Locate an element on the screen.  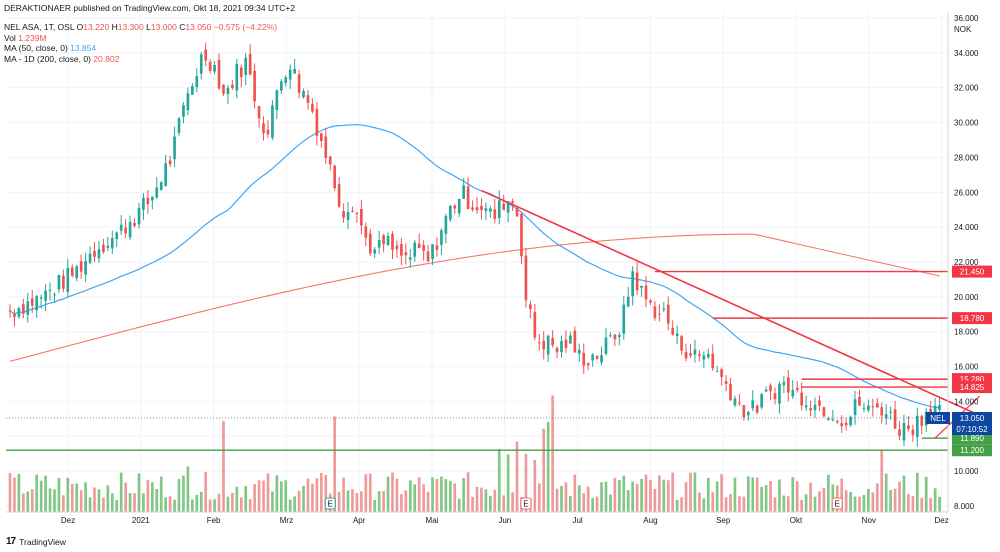
time-axis: Dez 2021 Feb Mrz Apr Mai Jun Jul Aug Sep Okt Nov Dez is located at coordinates (477, 518).